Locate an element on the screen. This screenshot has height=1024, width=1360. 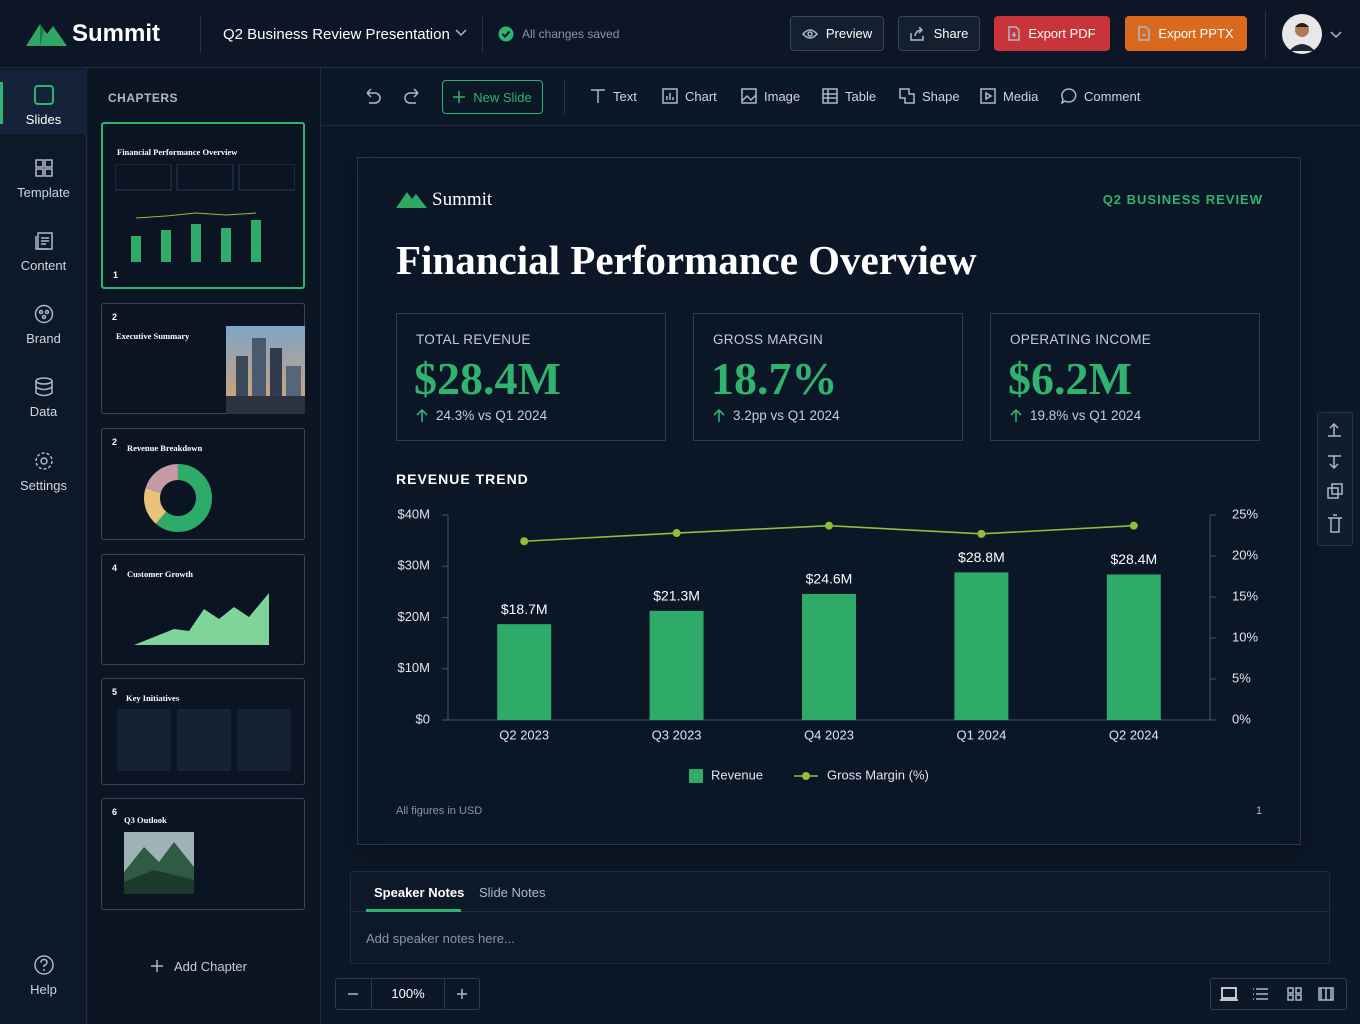
x-tick-label: Q2 2023 is located at coordinates (524, 734).